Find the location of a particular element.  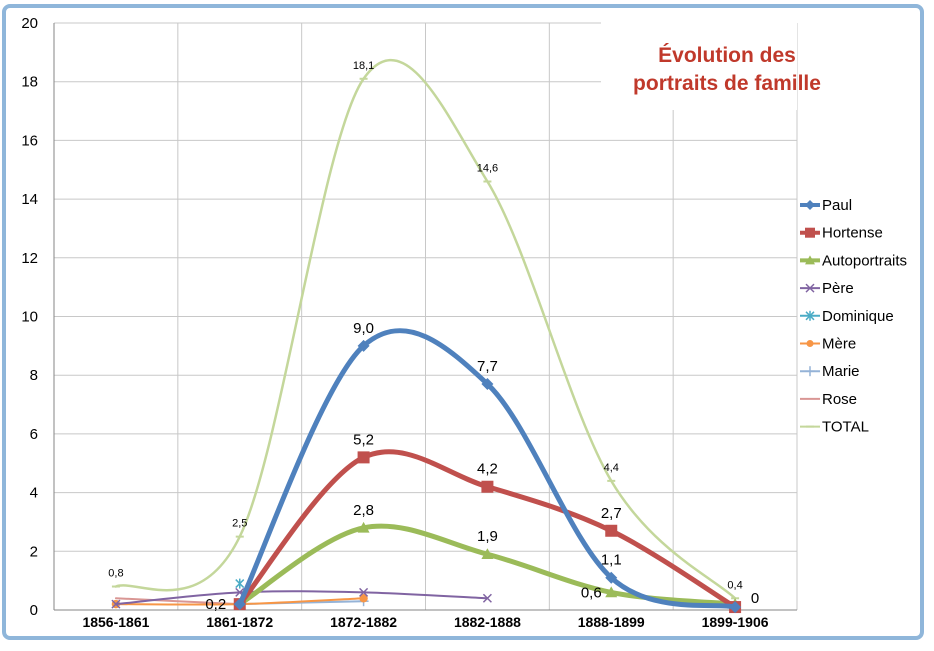

data-label: 14,6 is located at coordinates (487, 168).